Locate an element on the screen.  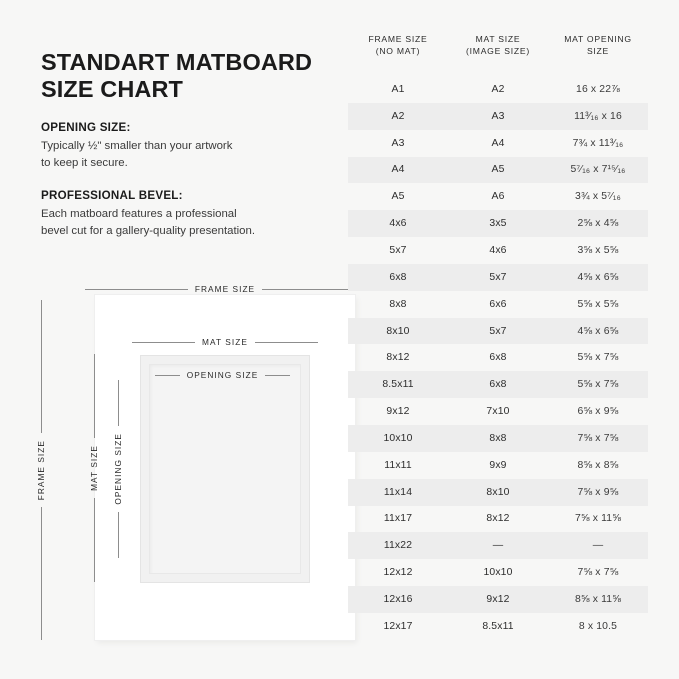
table-row: 12x16 9x12 8⅝ x 11⅝ is located at coordinates (498, 599).